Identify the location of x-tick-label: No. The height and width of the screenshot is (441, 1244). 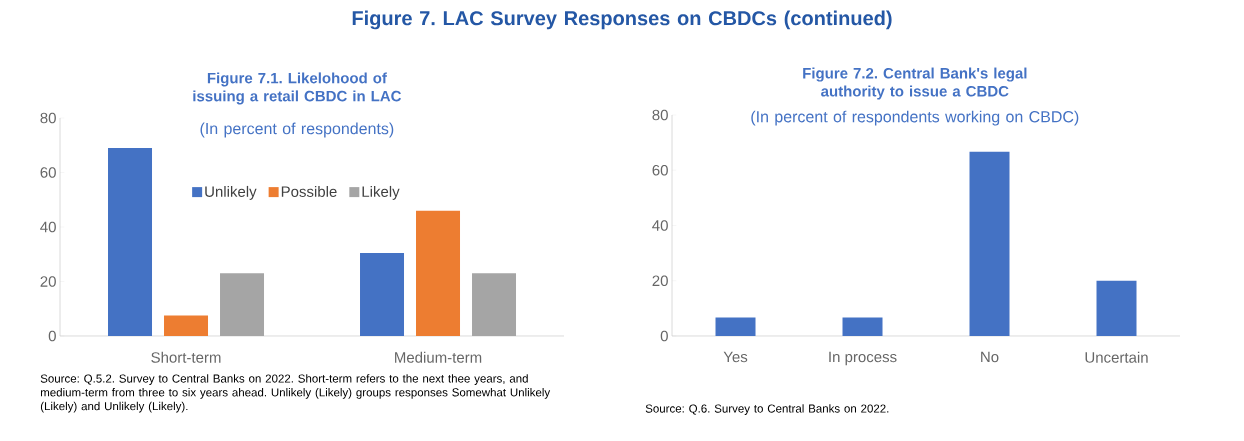
(990, 357).